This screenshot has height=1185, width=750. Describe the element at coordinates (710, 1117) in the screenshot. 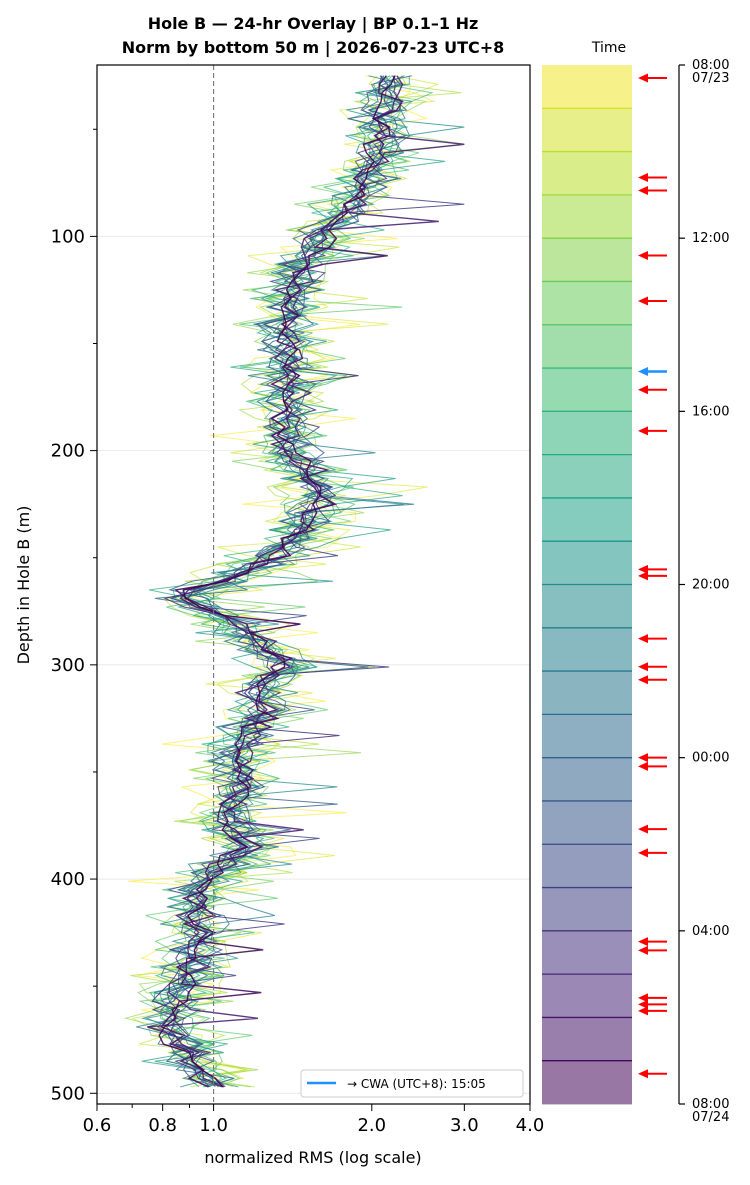

I see `time-tick-date: 07/24` at that location.